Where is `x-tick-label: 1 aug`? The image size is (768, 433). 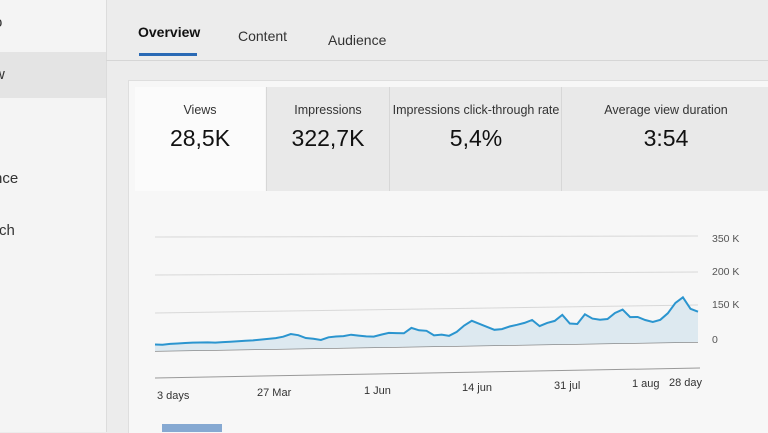
x-tick-label: 1 aug is located at coordinates (646, 384).